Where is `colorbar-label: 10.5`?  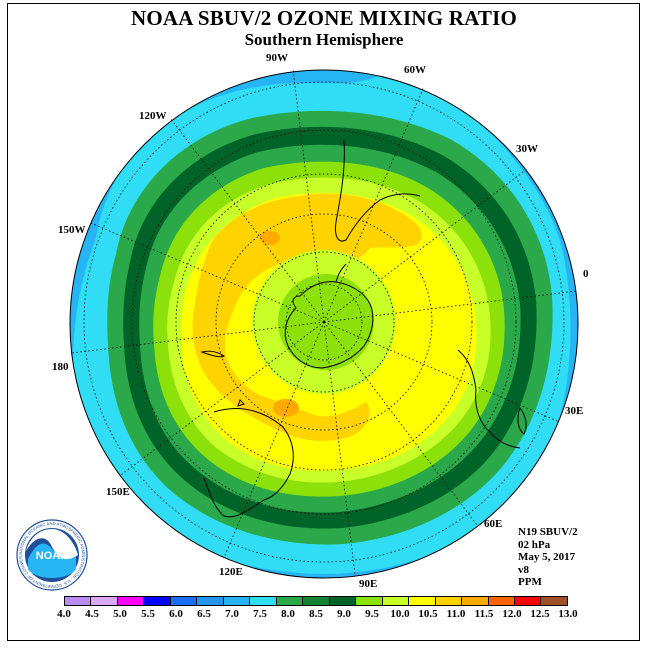 colorbar-label: 10.5 is located at coordinates (428, 614).